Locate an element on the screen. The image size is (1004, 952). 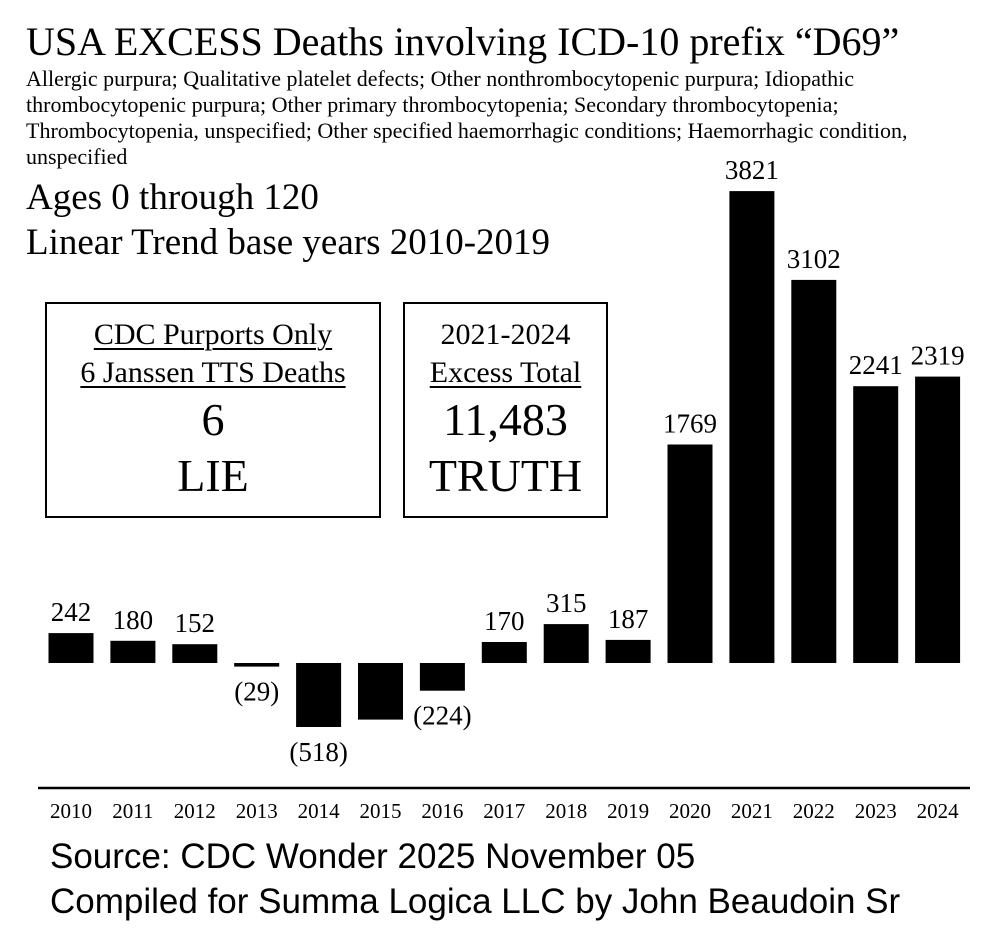
cdc-lie-line2: 6 Janssen TTS Deaths is located at coordinates (213, 372).